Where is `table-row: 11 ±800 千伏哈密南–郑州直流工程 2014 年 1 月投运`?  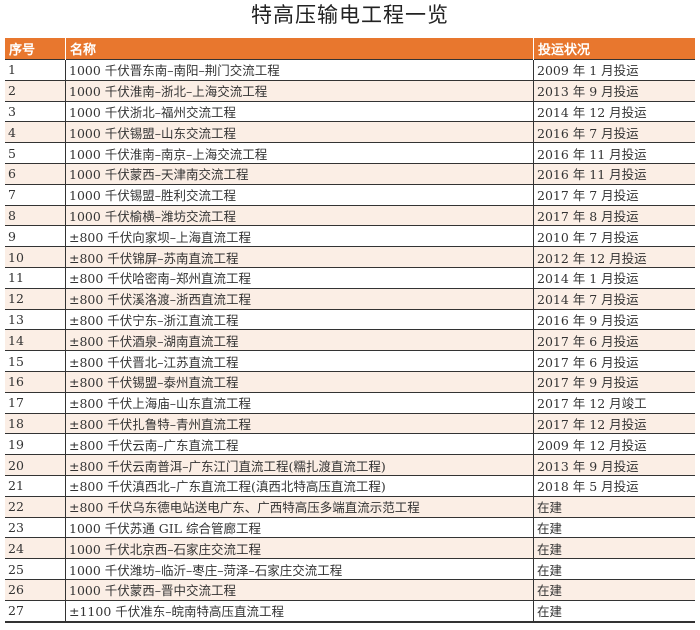
table-row: 11 ±800 千伏哈密南–郑州直流工程 2014 年 1 月投运 is located at coordinates (350, 277).